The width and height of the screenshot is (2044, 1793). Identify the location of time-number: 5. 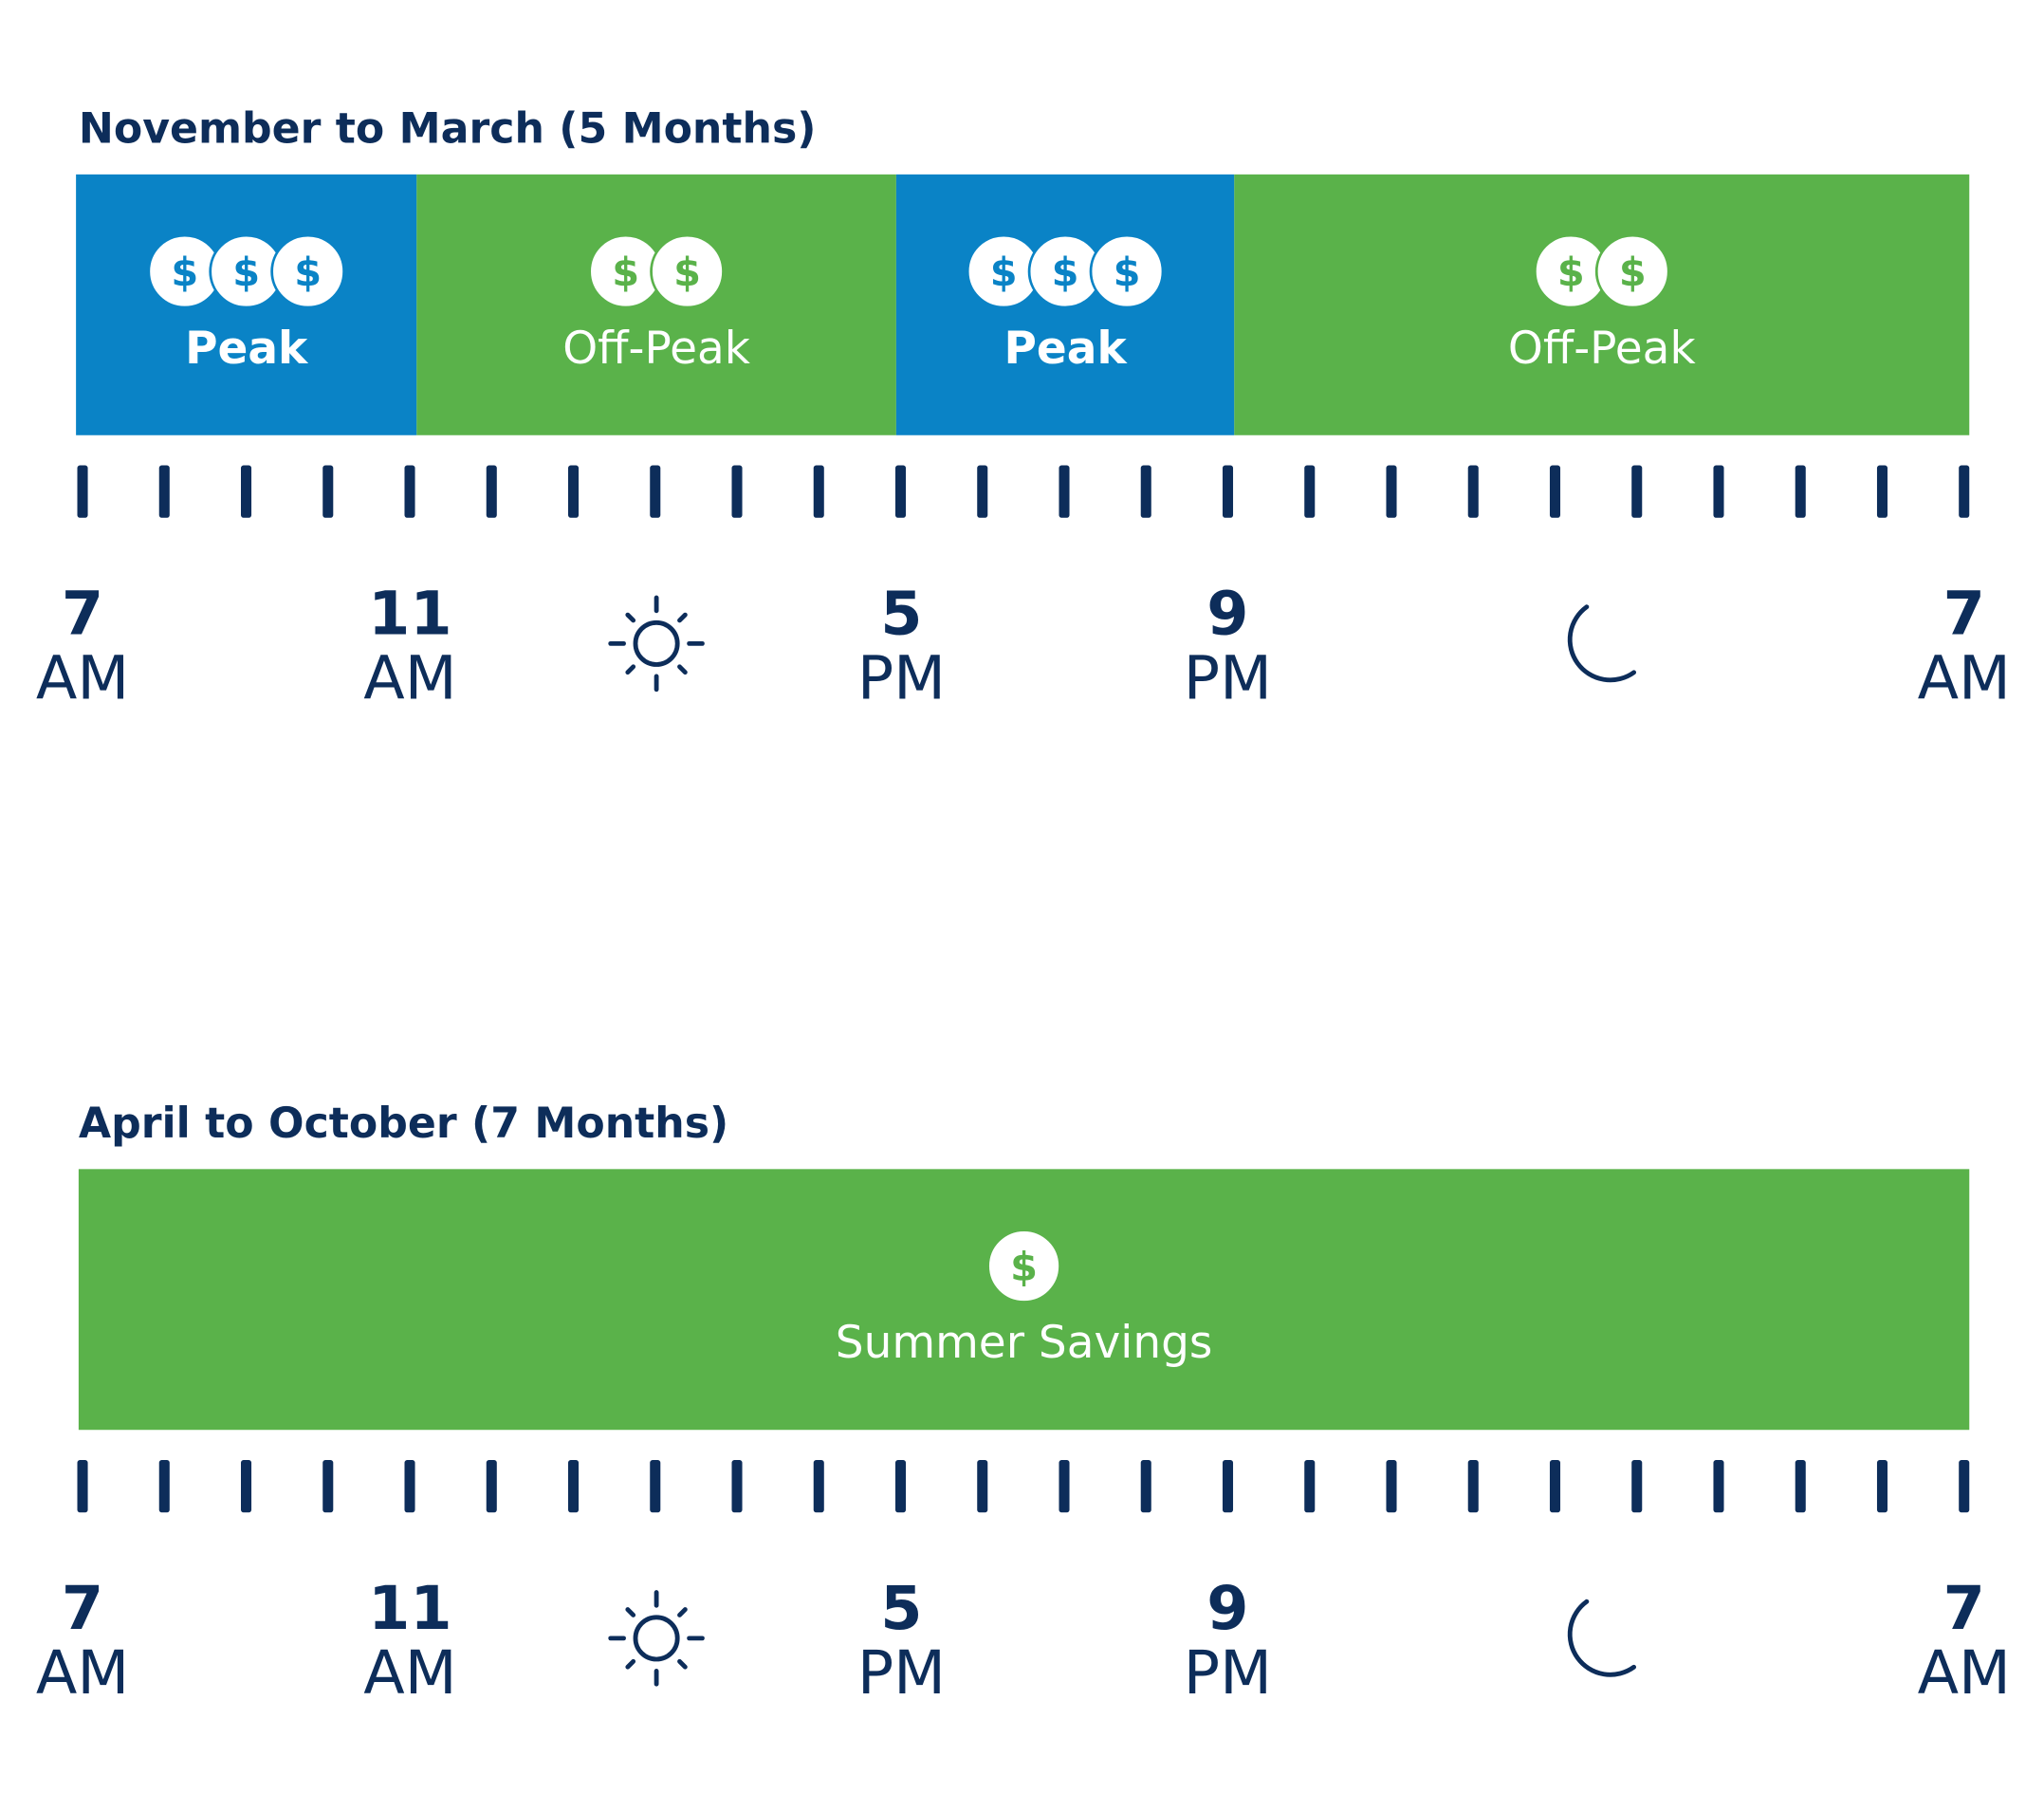
(901, 614).